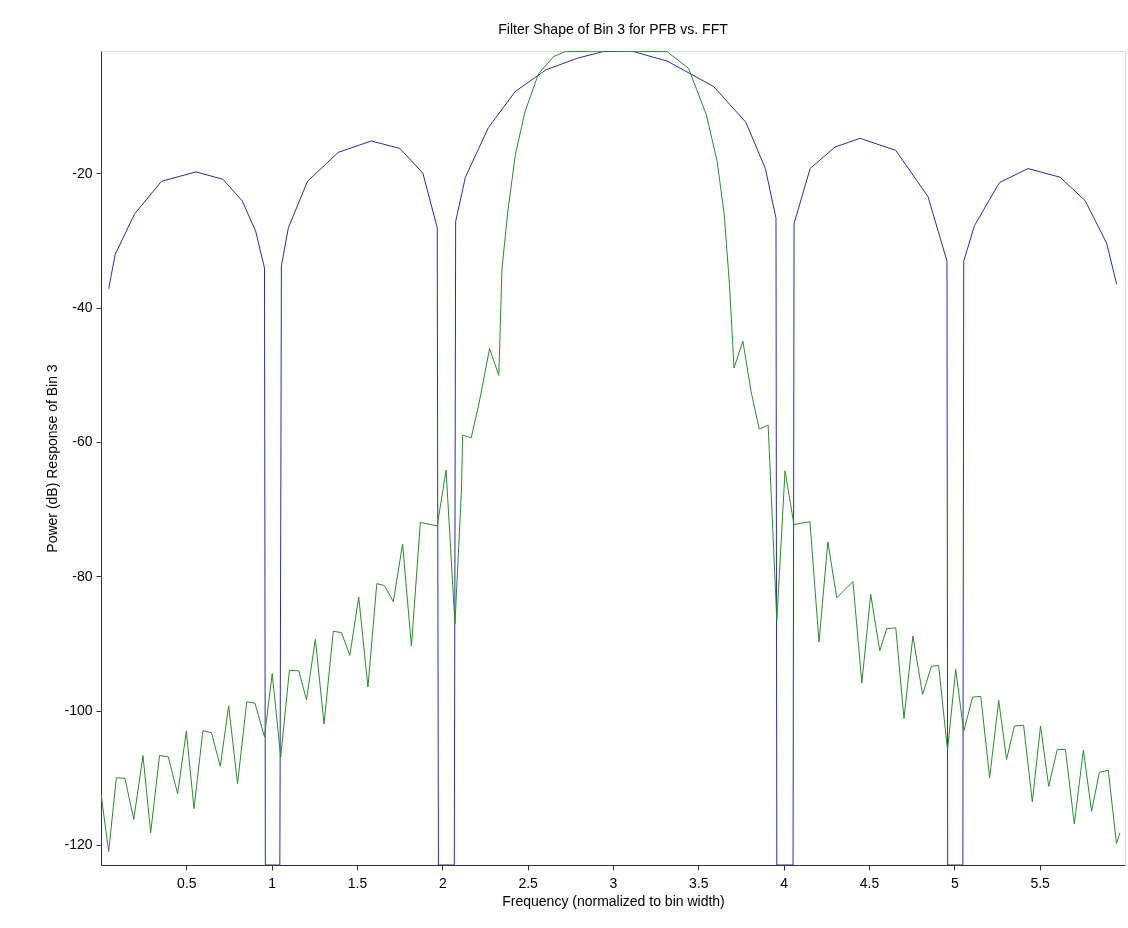  What do you see at coordinates (1040, 882) in the screenshot?
I see `x-tick-label: 5.5` at bounding box center [1040, 882].